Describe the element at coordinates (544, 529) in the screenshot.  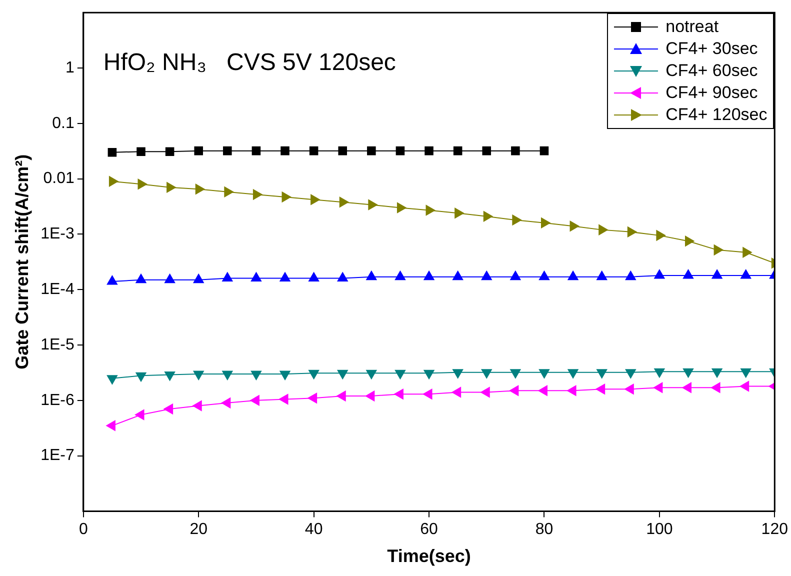
I see `x-tick-label: 80` at that location.